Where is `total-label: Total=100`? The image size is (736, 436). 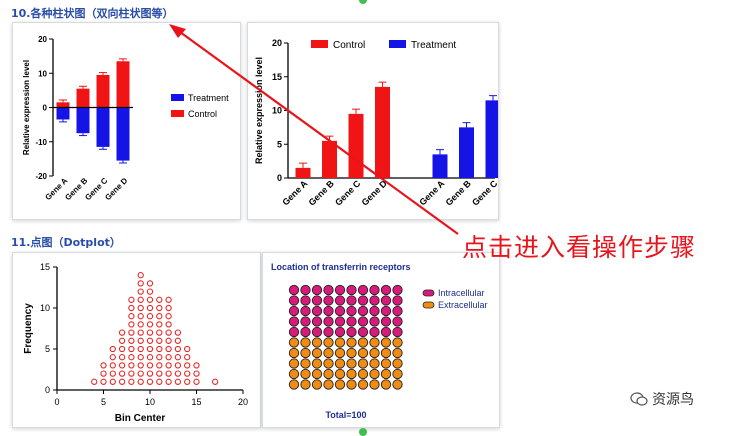
total-label: Total=100 is located at coordinates (345, 415).